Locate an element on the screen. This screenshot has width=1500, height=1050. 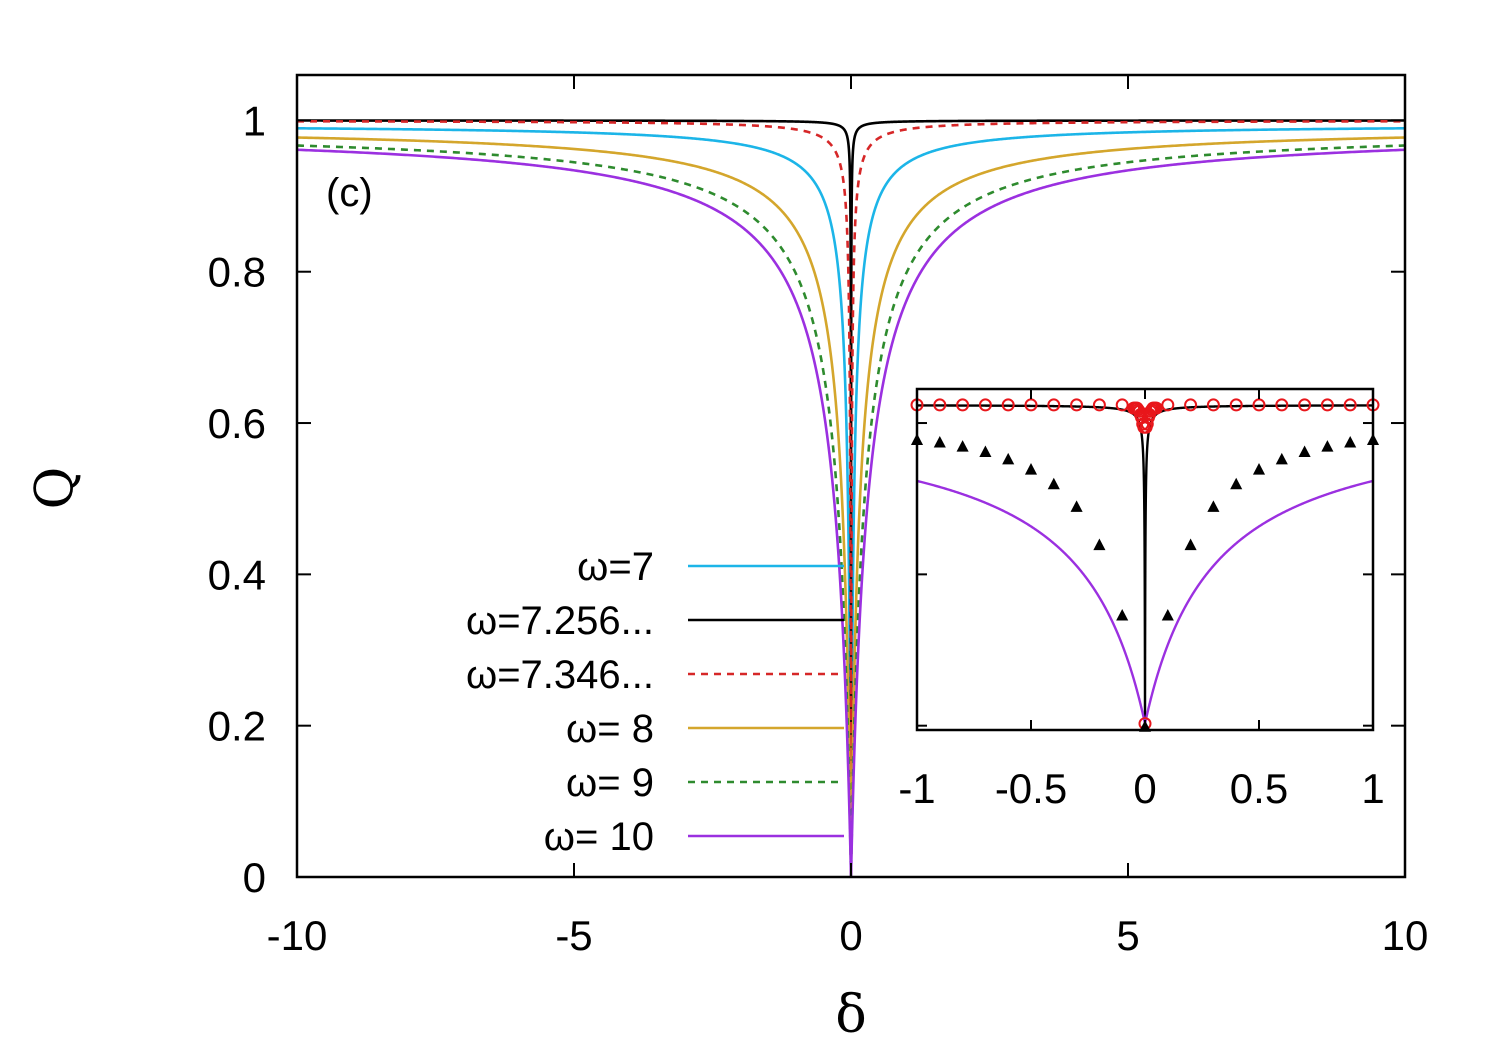
inset-x-tick-label: 0 is located at coordinates (1144, 788).